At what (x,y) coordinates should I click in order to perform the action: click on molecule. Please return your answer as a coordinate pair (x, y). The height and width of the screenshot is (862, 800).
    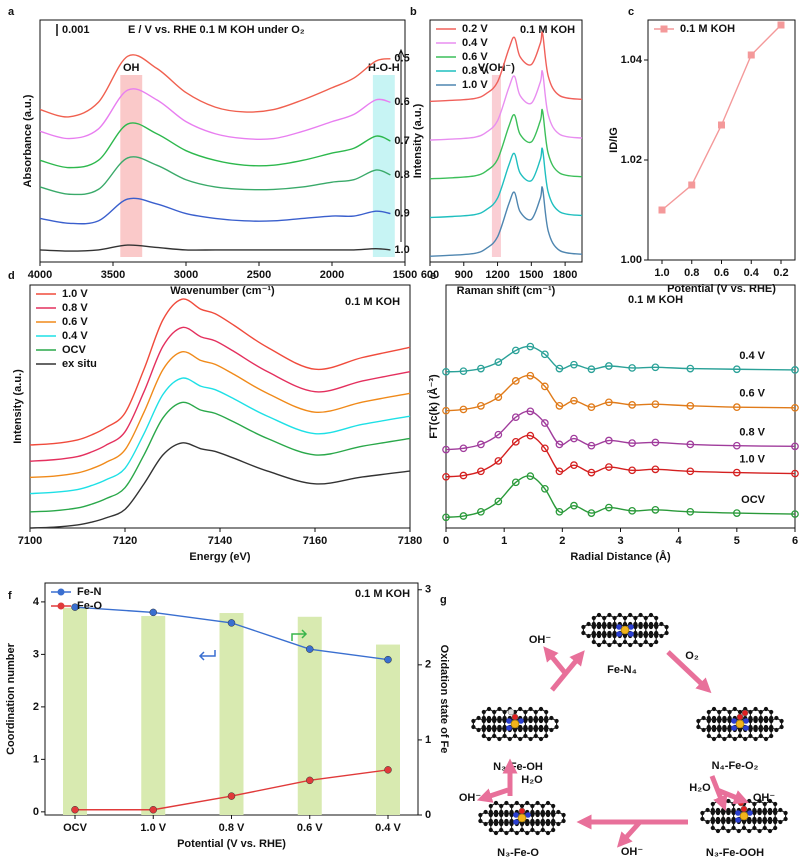
    Looking at the image, I should click on (522, 818).